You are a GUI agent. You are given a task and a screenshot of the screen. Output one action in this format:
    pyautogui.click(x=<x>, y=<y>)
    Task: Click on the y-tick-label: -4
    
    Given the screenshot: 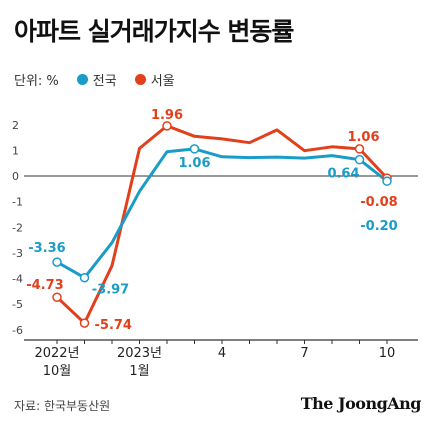 What is the action you would take?
    pyautogui.click(x=17, y=279)
    